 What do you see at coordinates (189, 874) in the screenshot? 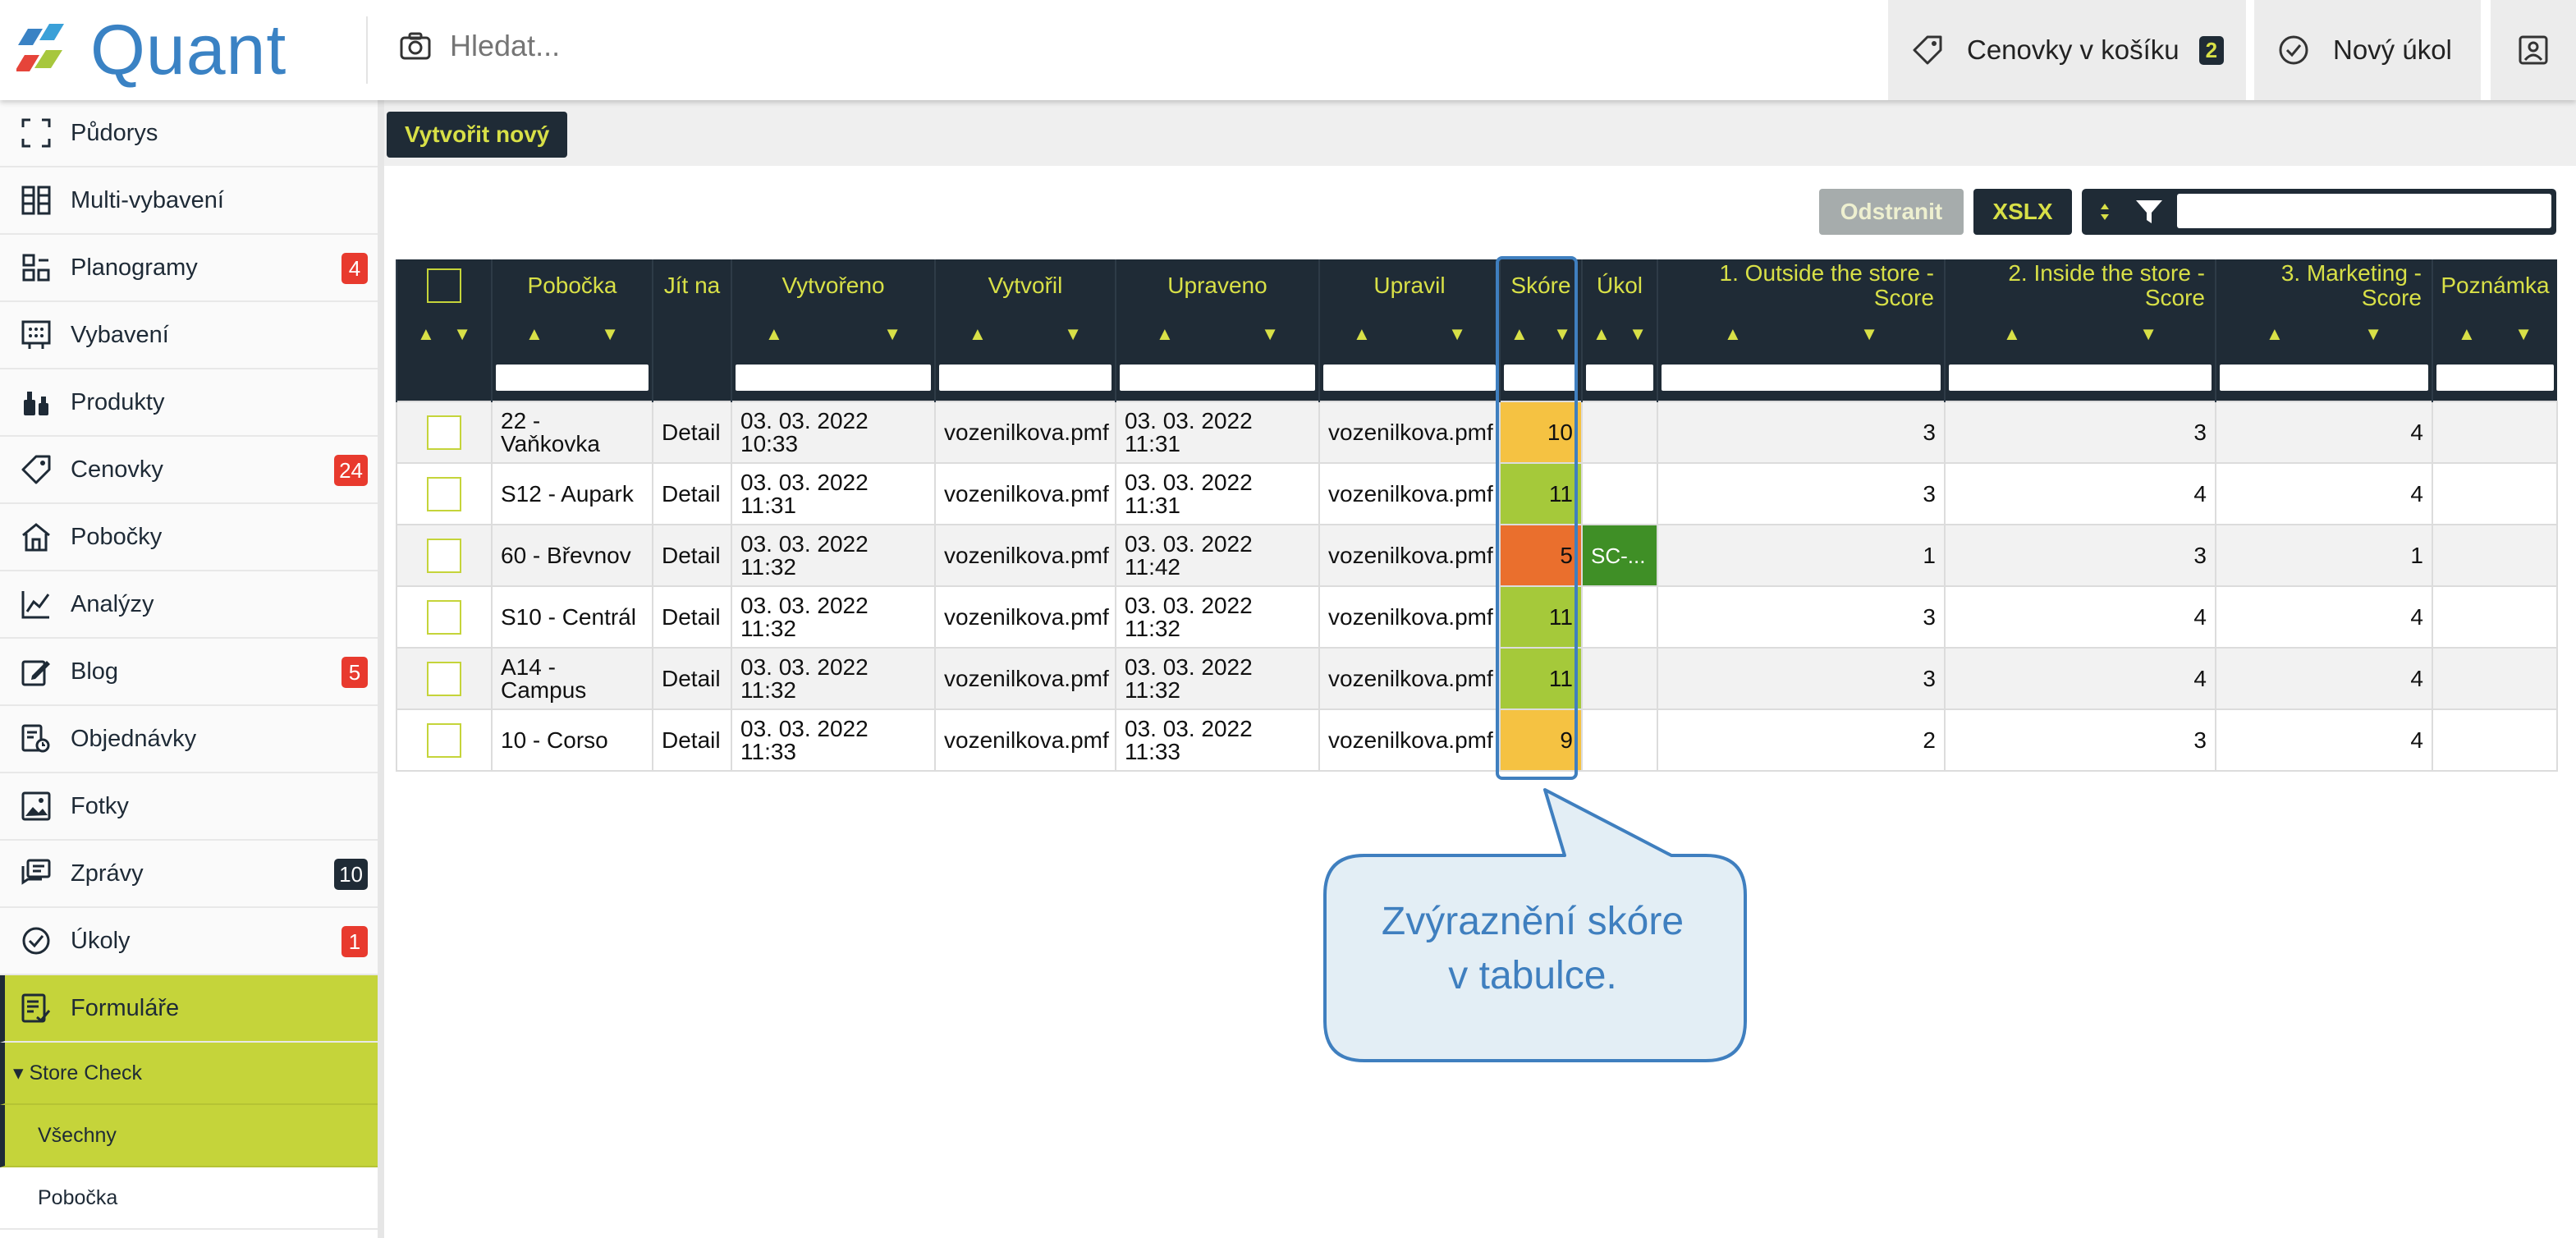
I see `sidebar-item-zpravy: Zprávy 10` at bounding box center [189, 874].